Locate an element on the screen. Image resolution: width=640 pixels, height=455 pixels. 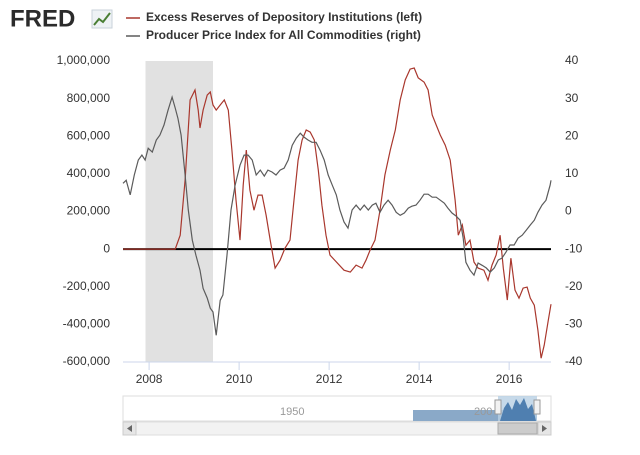
navigator-mini-chart is located at coordinates (518, 409).